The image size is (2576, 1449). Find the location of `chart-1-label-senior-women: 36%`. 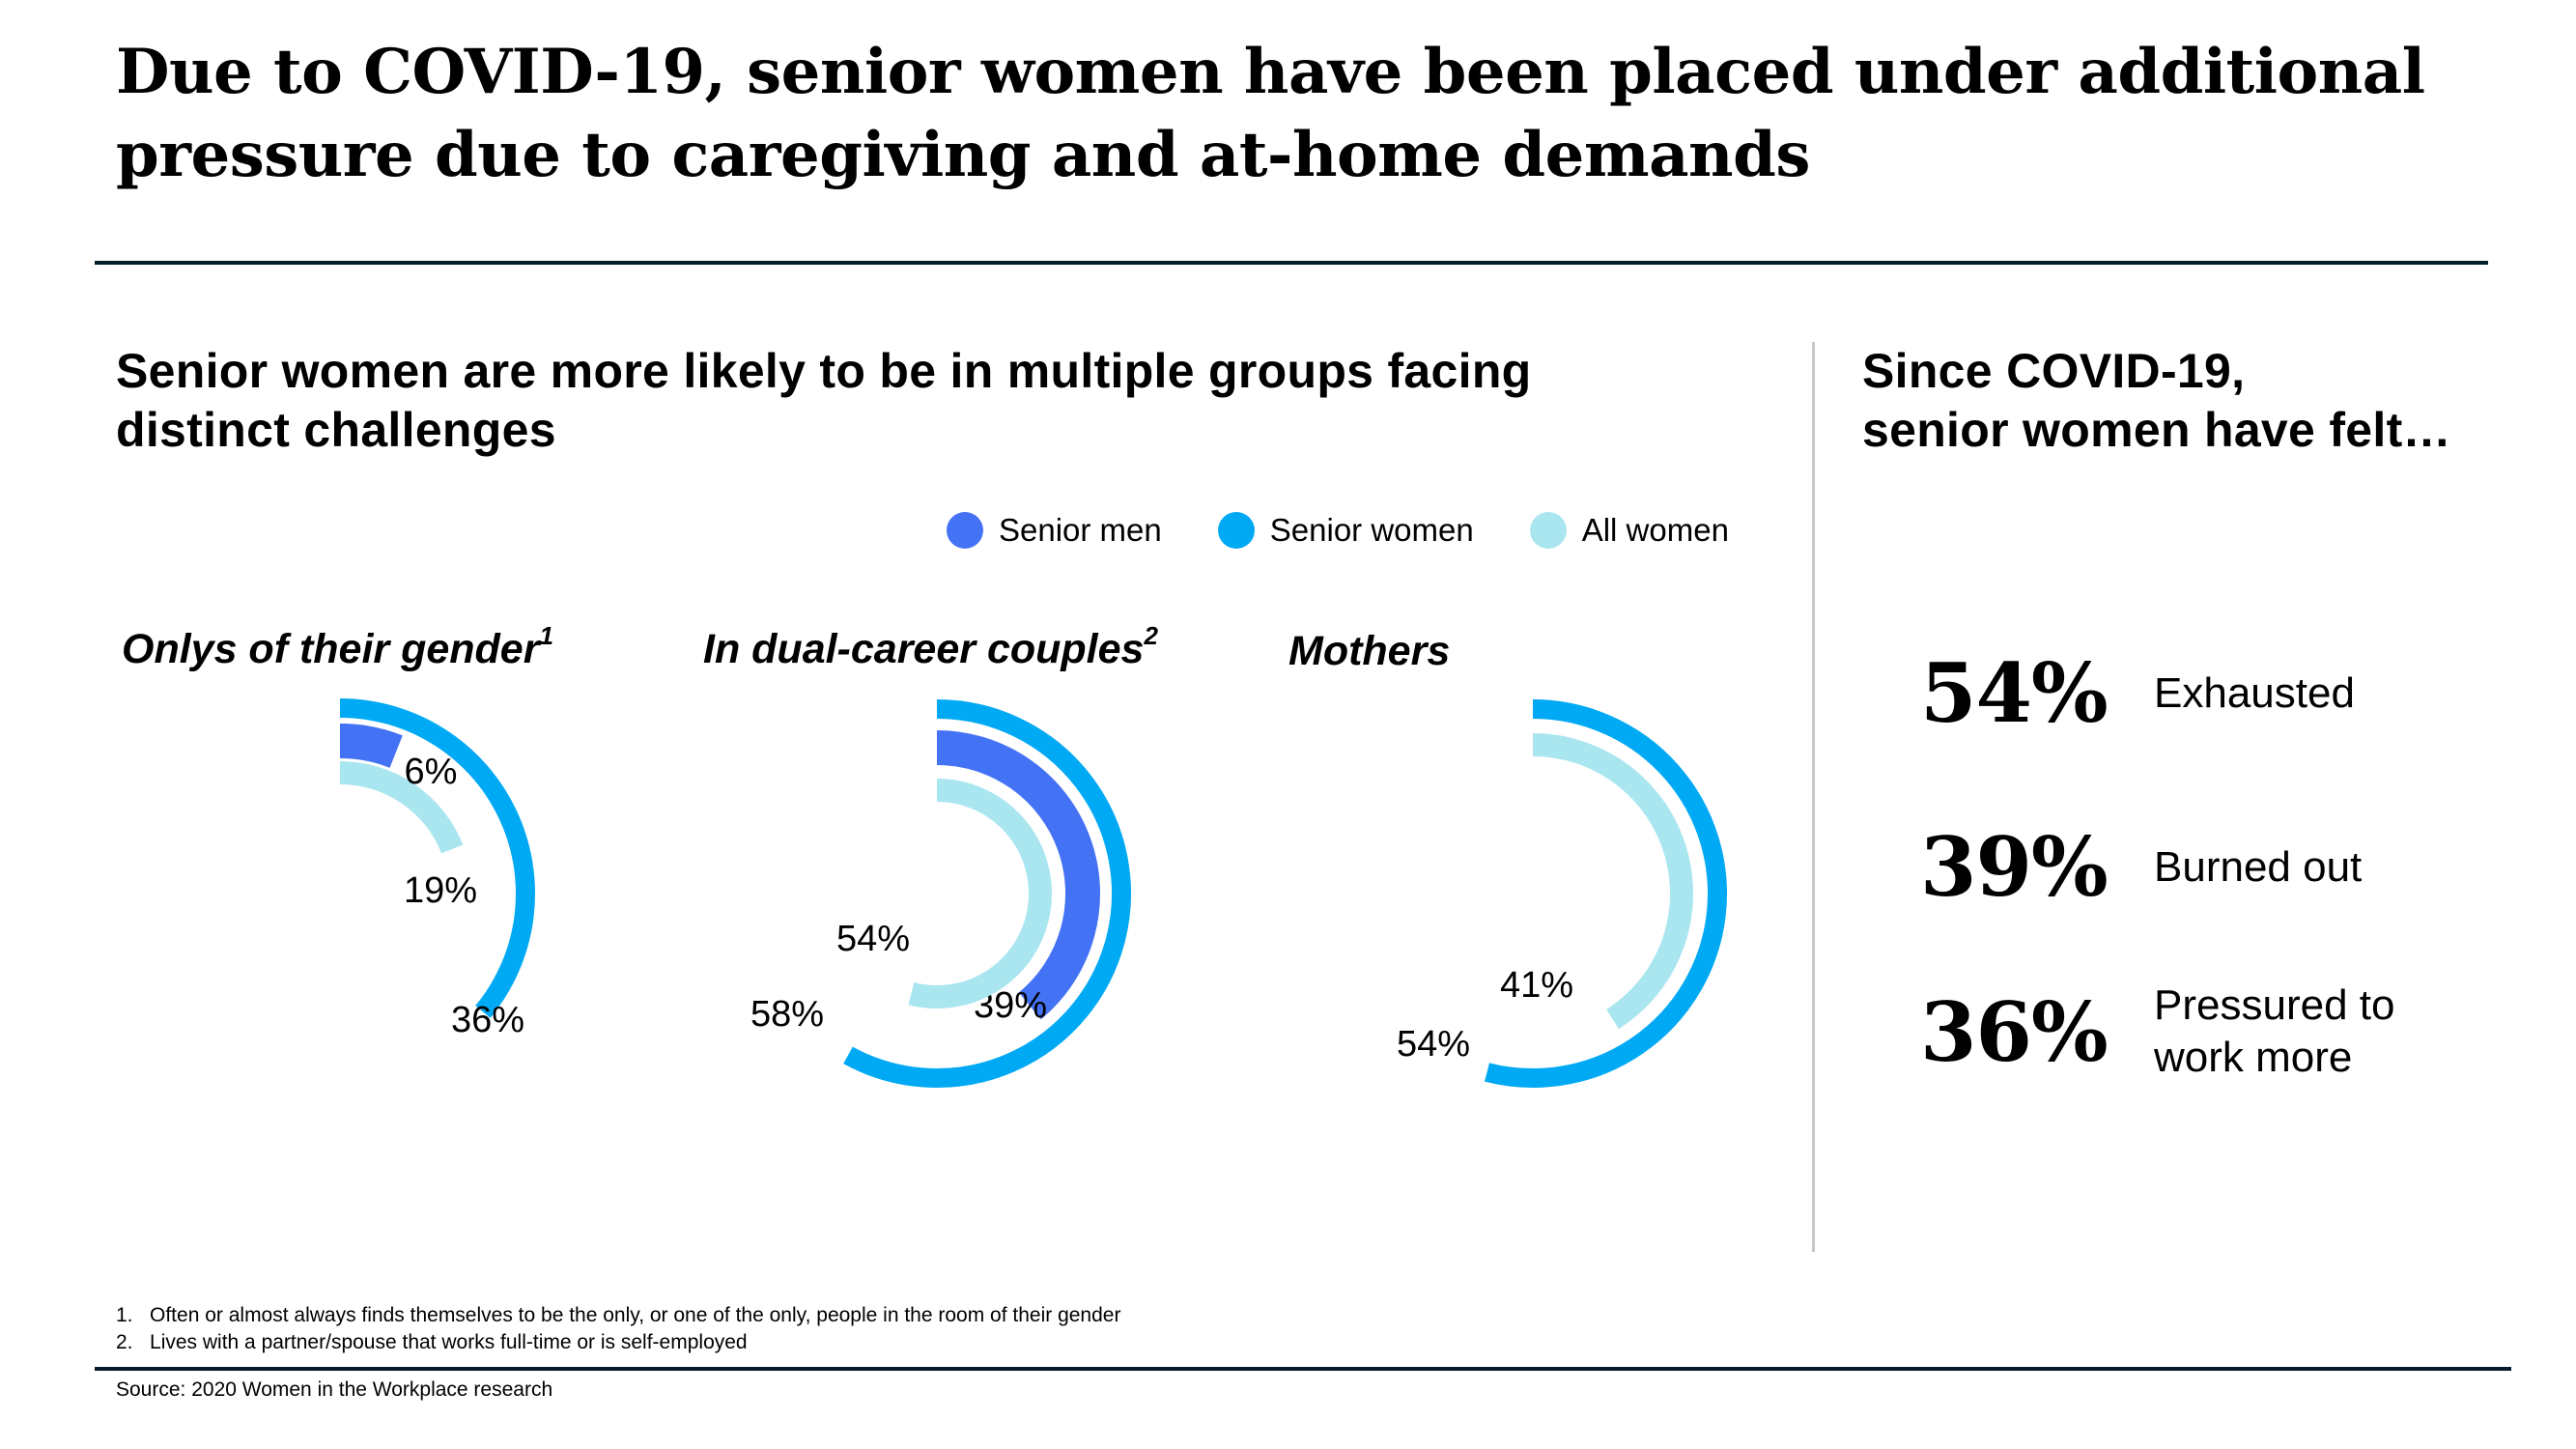

chart-1-label-senior-women: 36% is located at coordinates (487, 1020).